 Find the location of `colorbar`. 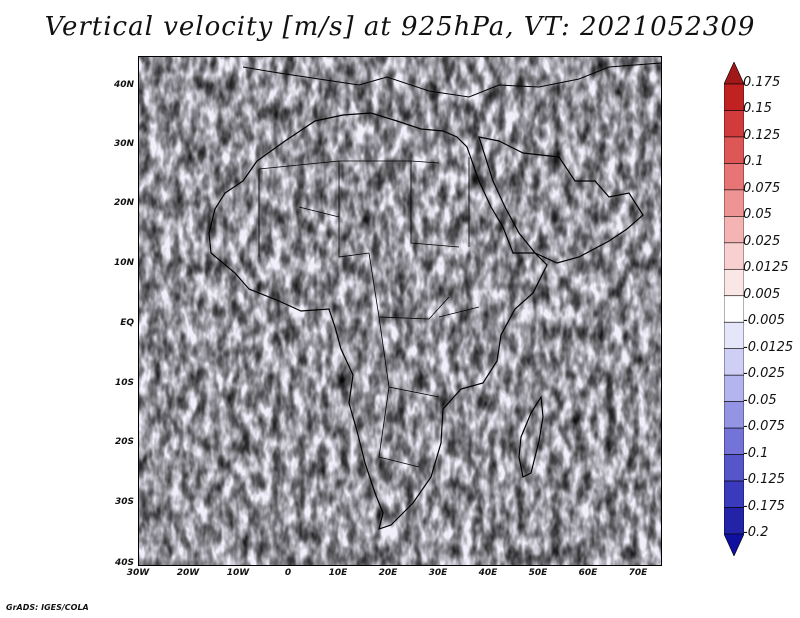

colorbar is located at coordinates (734, 309).